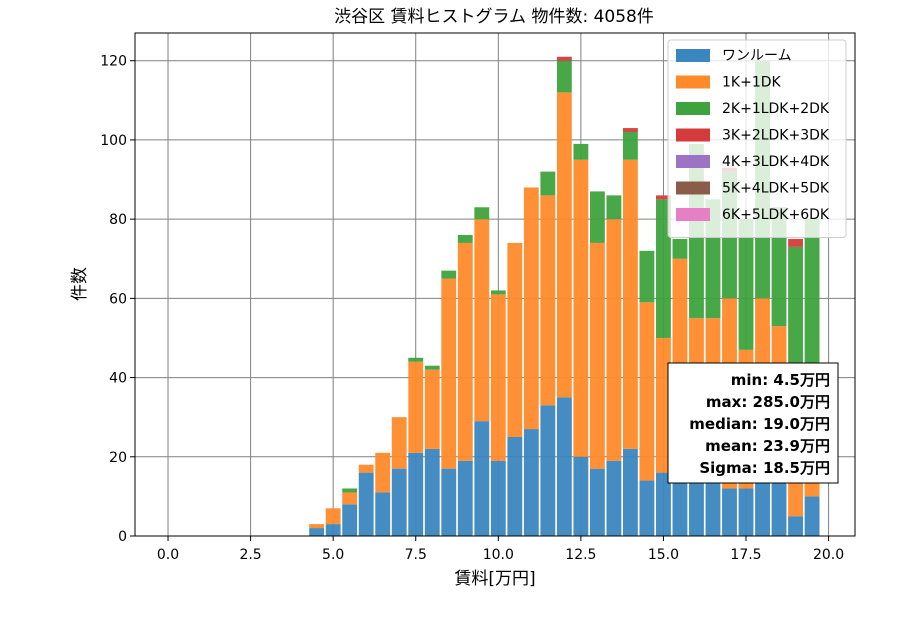 The image size is (900, 630). What do you see at coordinates (113, 141) in the screenshot?
I see `y-tick-label-5: 100` at bounding box center [113, 141].